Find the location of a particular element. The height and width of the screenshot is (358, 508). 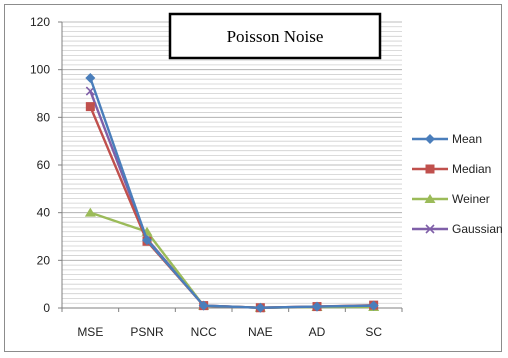

y-tick-label: 0 is located at coordinates (46, 308).